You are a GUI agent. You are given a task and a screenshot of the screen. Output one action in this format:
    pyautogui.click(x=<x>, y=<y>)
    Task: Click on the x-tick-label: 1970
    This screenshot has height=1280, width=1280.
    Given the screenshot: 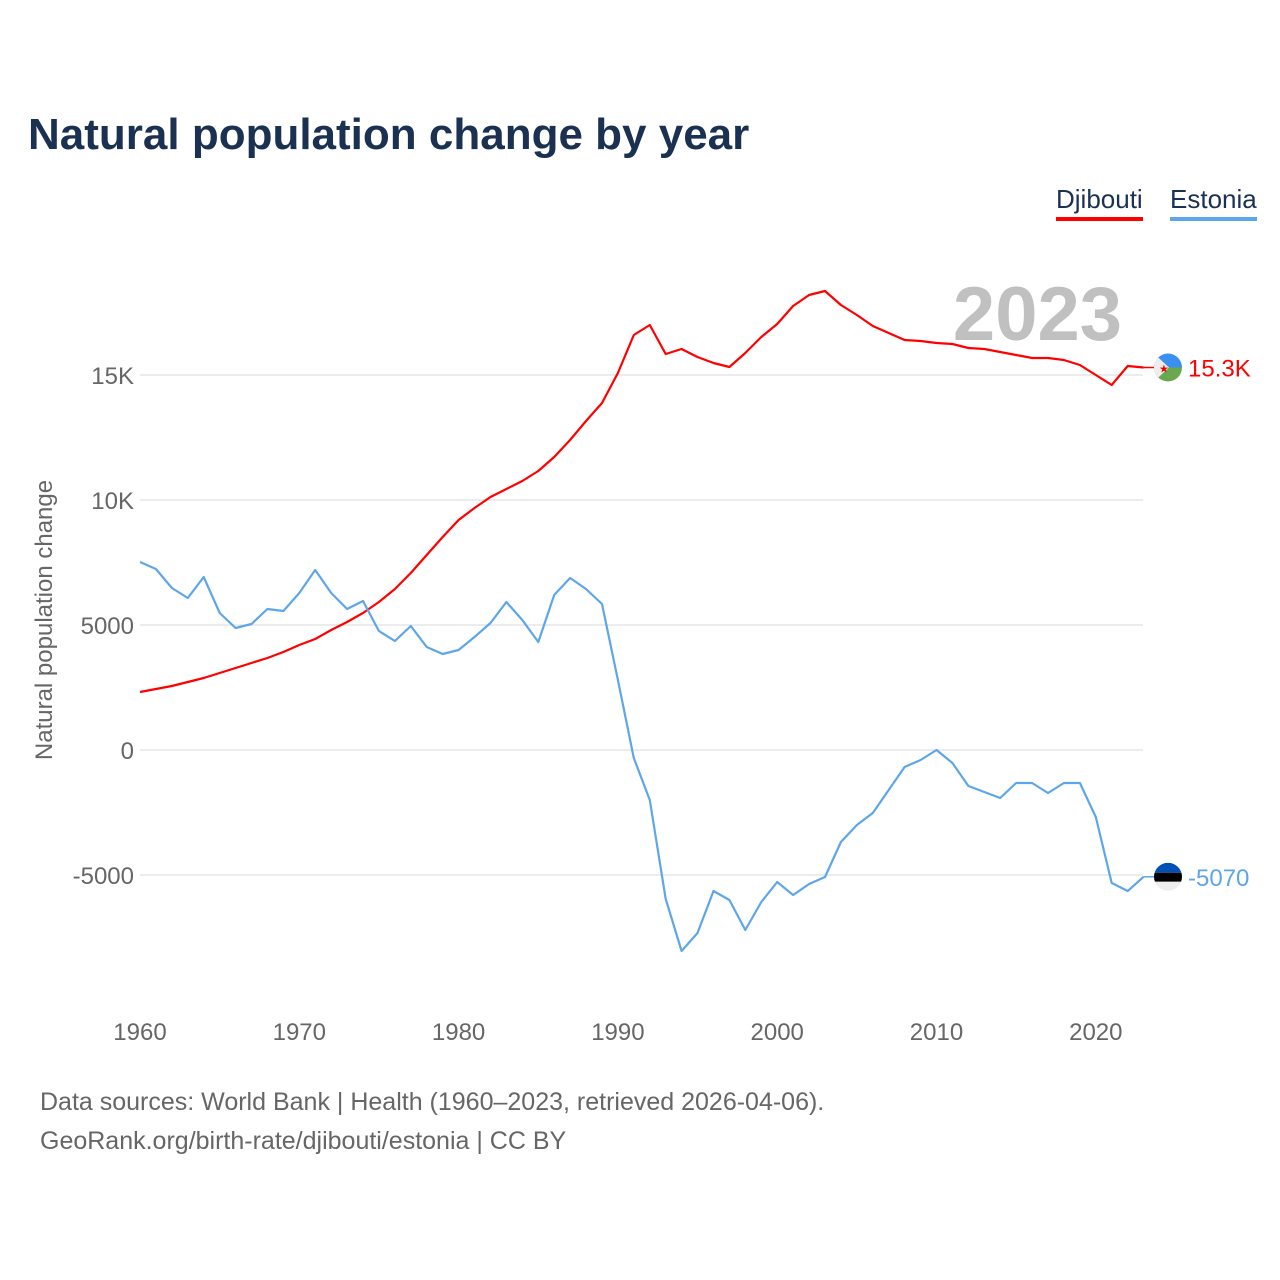 What is the action you would take?
    pyautogui.click(x=299, y=1032)
    